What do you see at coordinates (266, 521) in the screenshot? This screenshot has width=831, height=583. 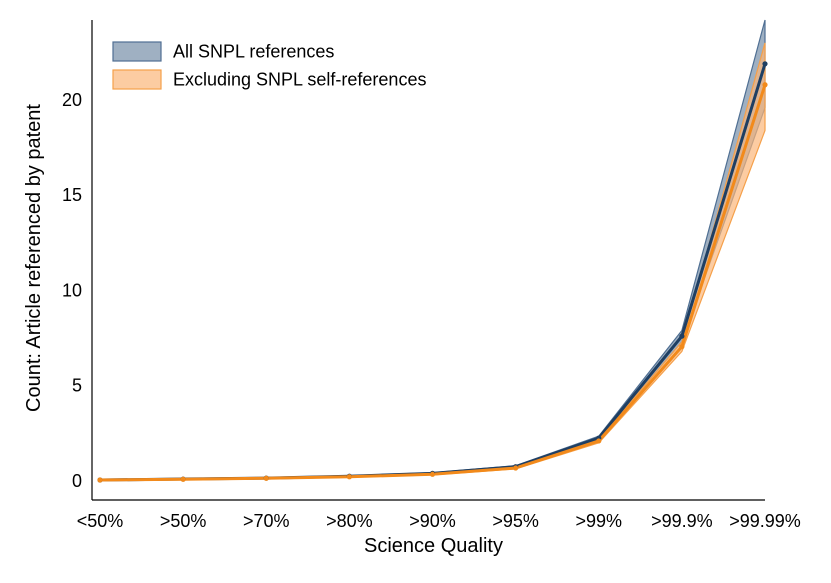 I see `x-tick-label: >70%` at bounding box center [266, 521].